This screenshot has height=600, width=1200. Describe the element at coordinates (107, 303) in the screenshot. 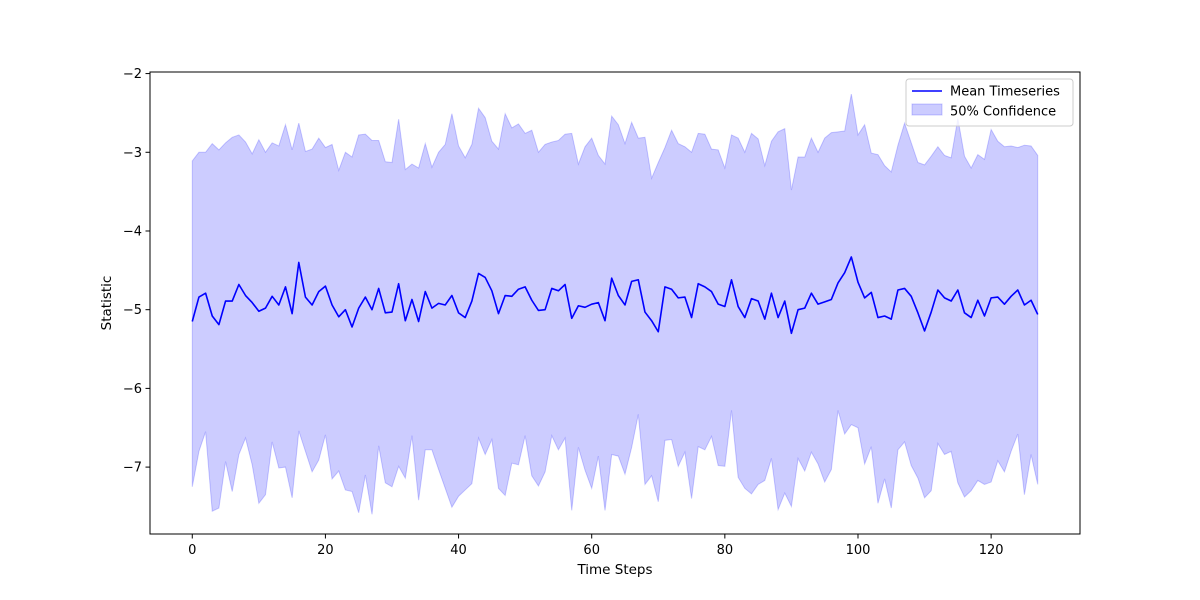

I see `y-axis-label: Statistic` at that location.